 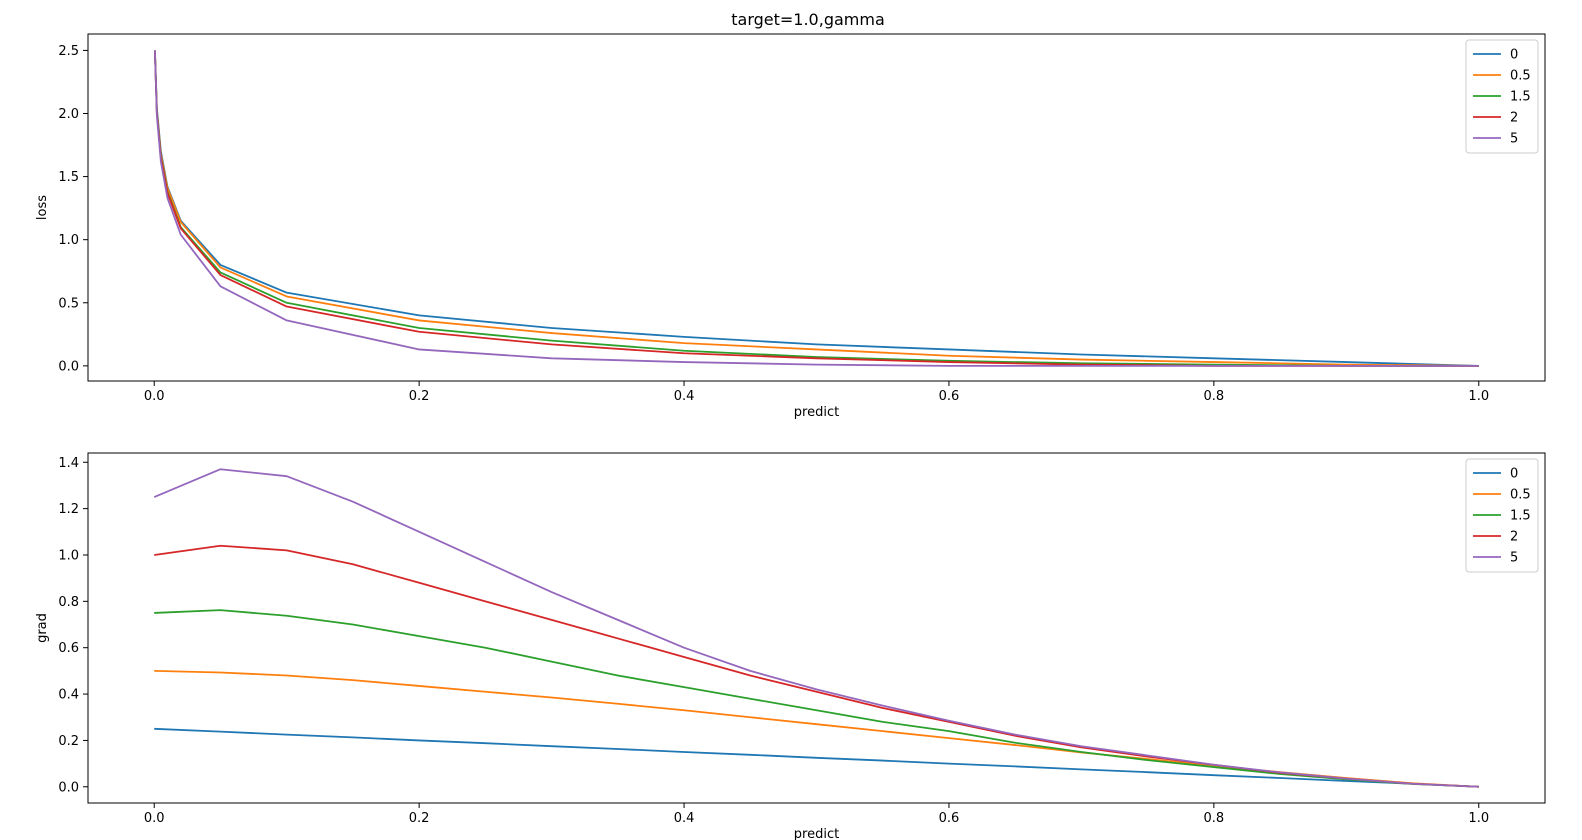 What do you see at coordinates (68, 741) in the screenshot?
I see `y-tick-label: 0.2` at bounding box center [68, 741].